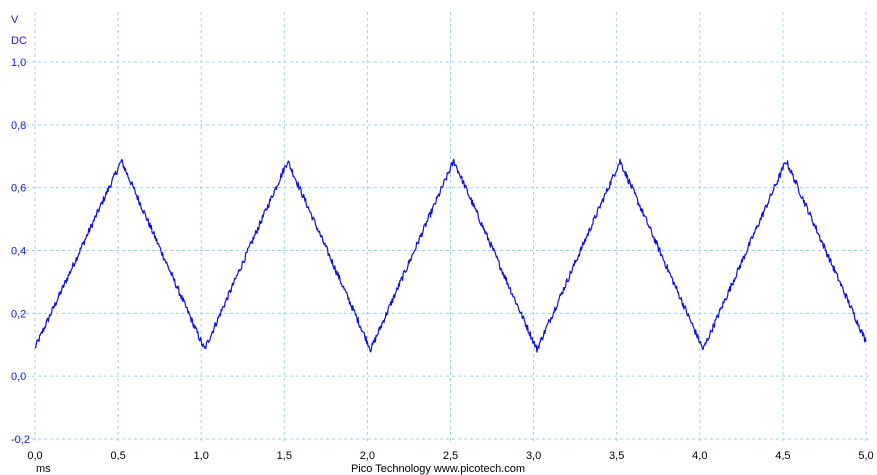 Image resolution: width=877 pixels, height=475 pixels. I want to click on x-tick-label: 1,0, so click(201, 456).